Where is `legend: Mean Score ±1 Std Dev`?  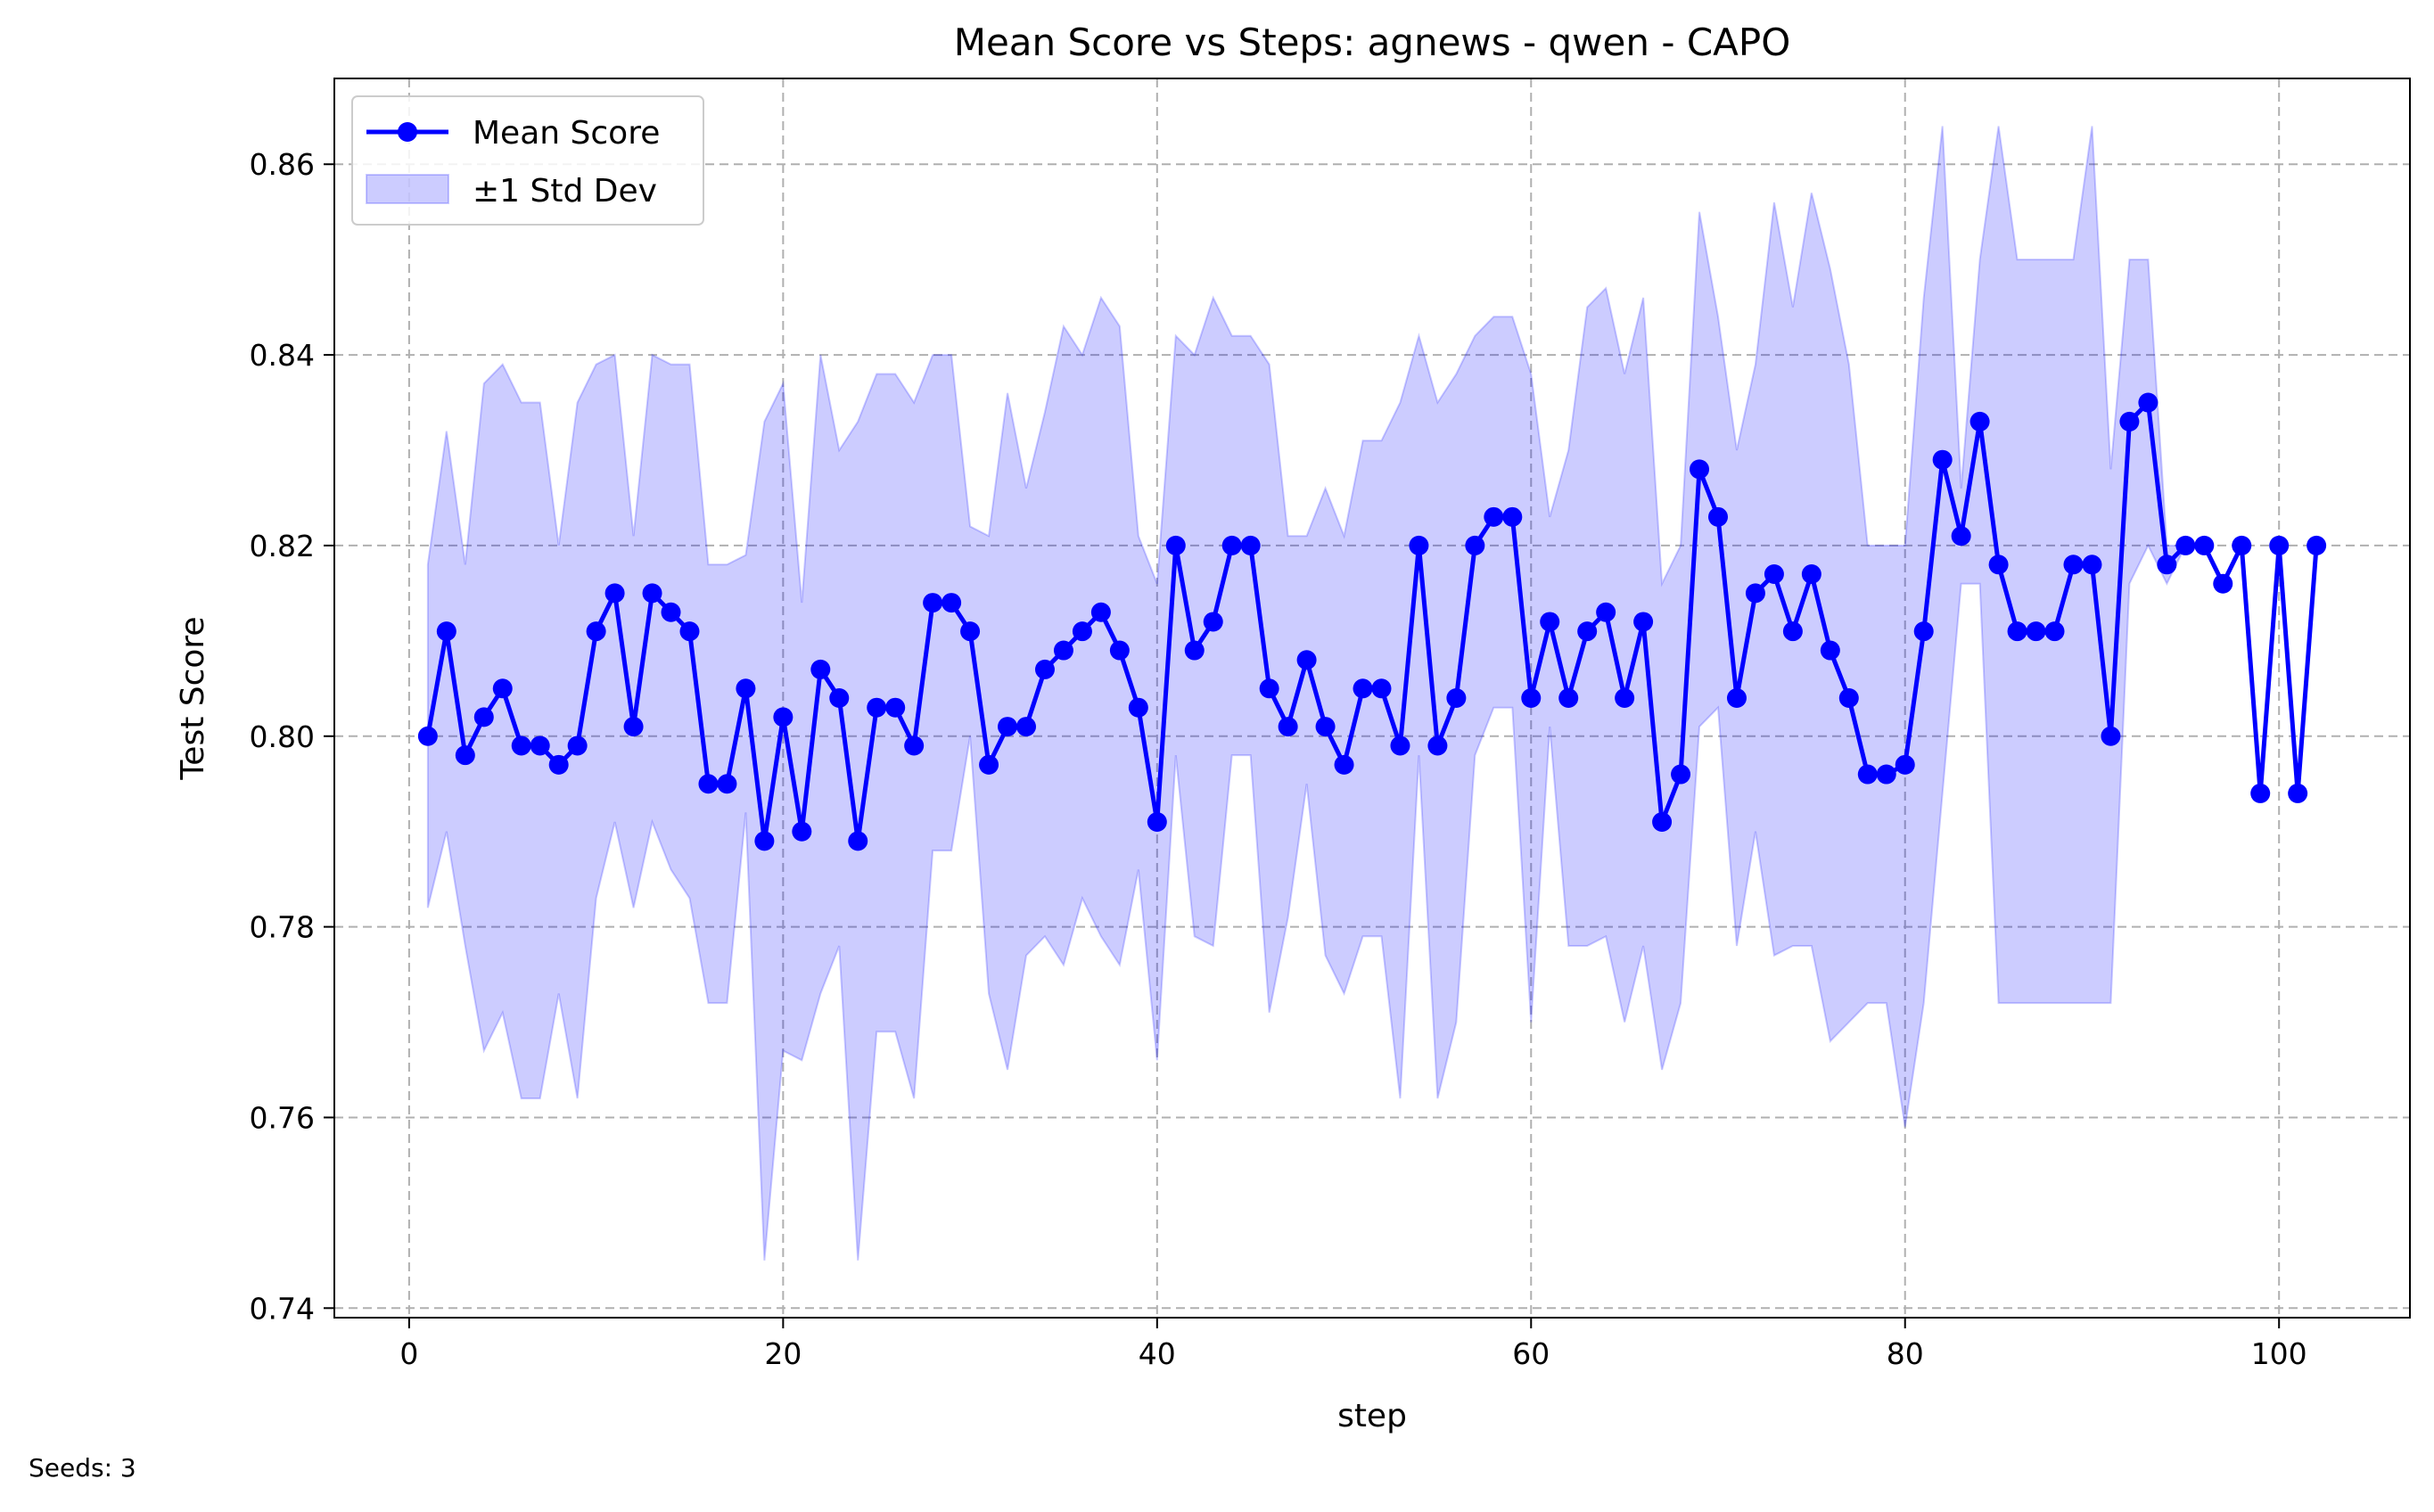
legend: Mean Score ±1 Std Dev is located at coordinates (528, 160).